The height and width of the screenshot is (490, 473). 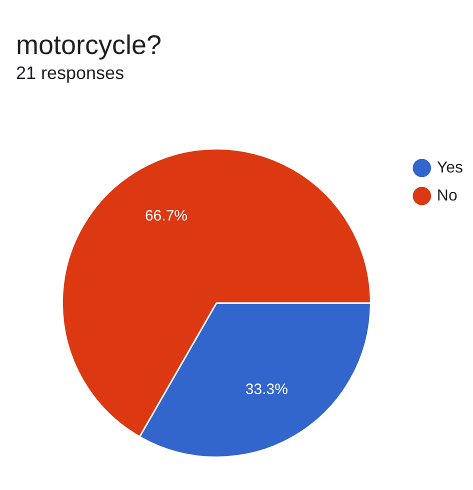 What do you see at coordinates (89, 45) in the screenshot?
I see `chart-title: motorcycle?` at bounding box center [89, 45].